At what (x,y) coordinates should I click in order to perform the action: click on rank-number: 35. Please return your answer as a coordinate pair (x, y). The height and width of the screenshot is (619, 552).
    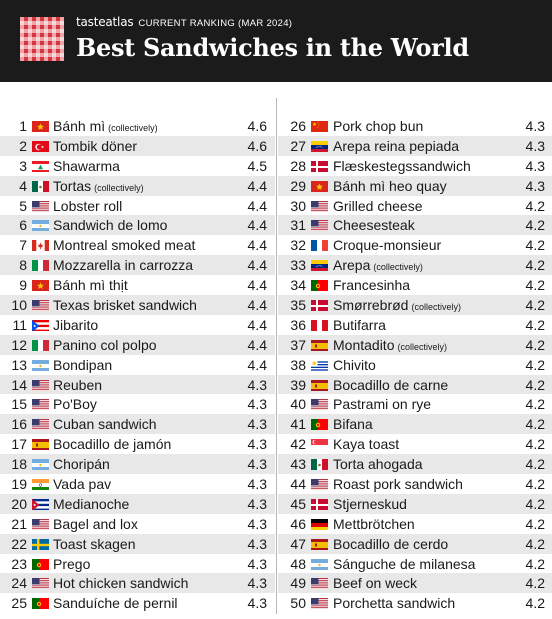
    Looking at the image, I should click on (298, 305).